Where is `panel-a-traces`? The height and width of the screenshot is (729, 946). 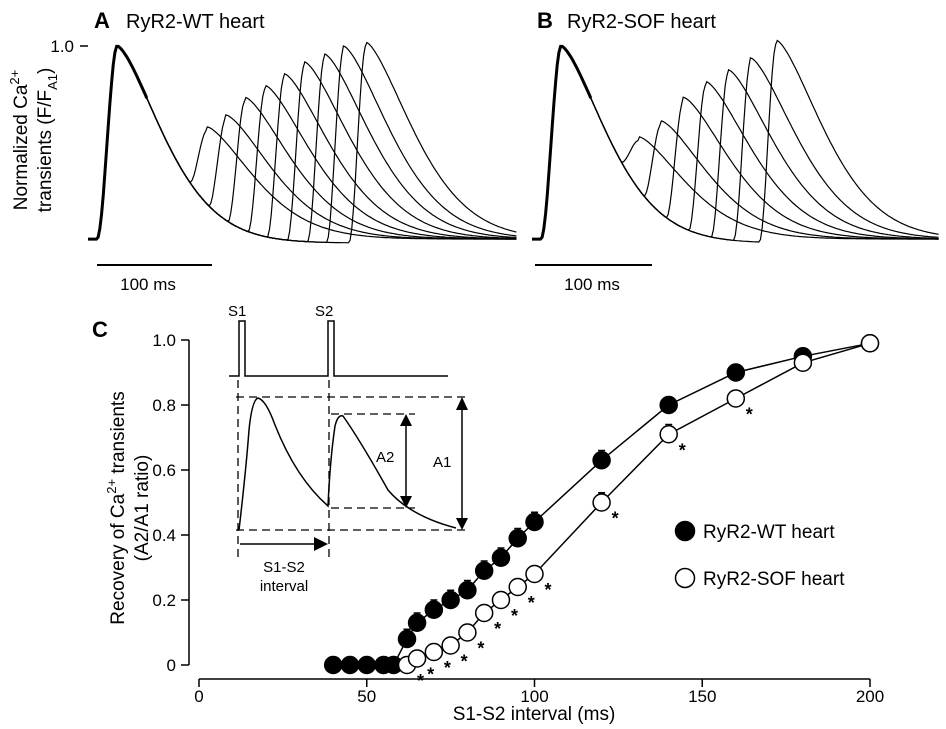 panel-a-traces is located at coordinates (302, 142).